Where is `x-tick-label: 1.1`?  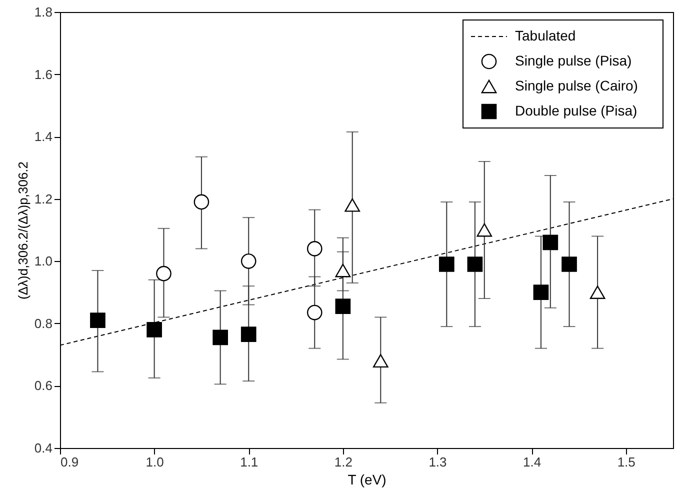
x-tick-label: 1.1 is located at coordinates (249, 462).